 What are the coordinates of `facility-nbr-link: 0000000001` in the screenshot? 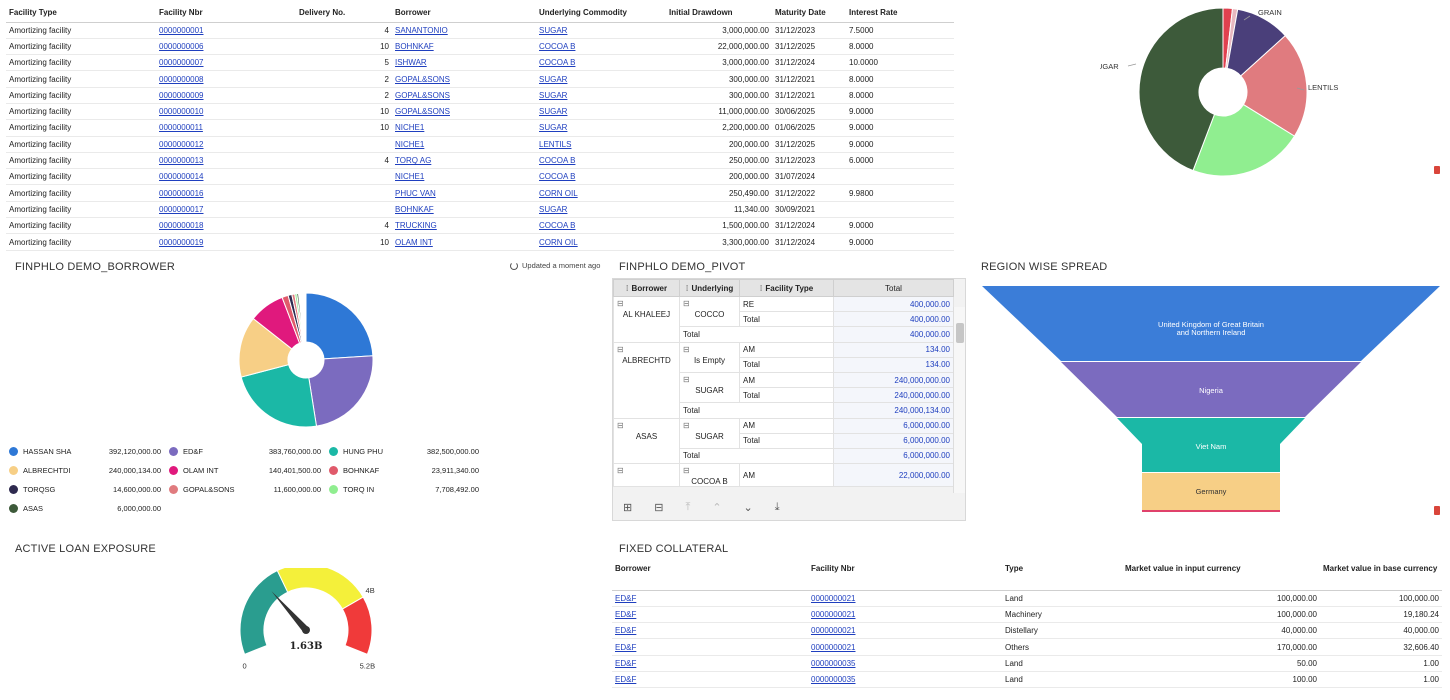 It's located at (181, 30).